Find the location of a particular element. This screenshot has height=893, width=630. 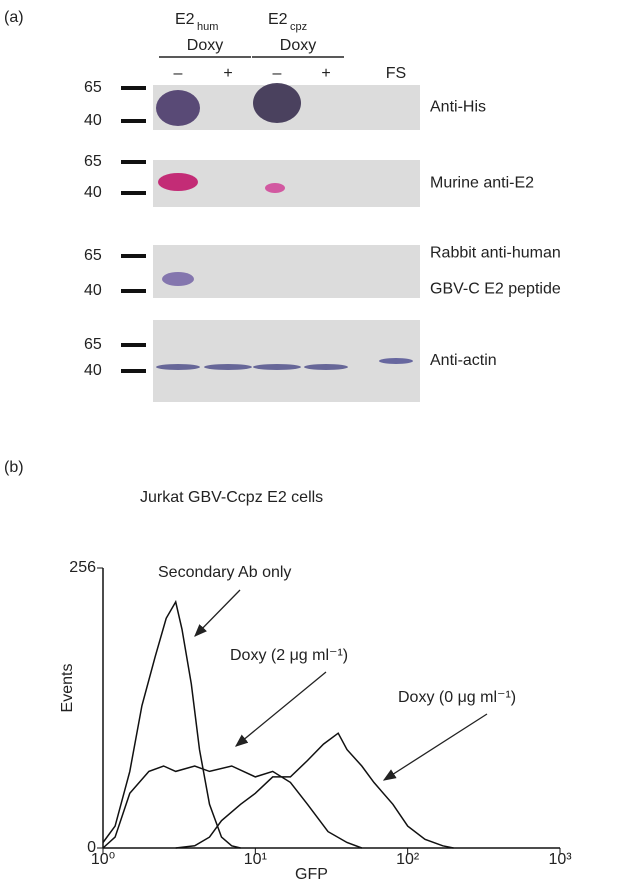

y-tick-label: 256 is located at coordinates (82, 567).